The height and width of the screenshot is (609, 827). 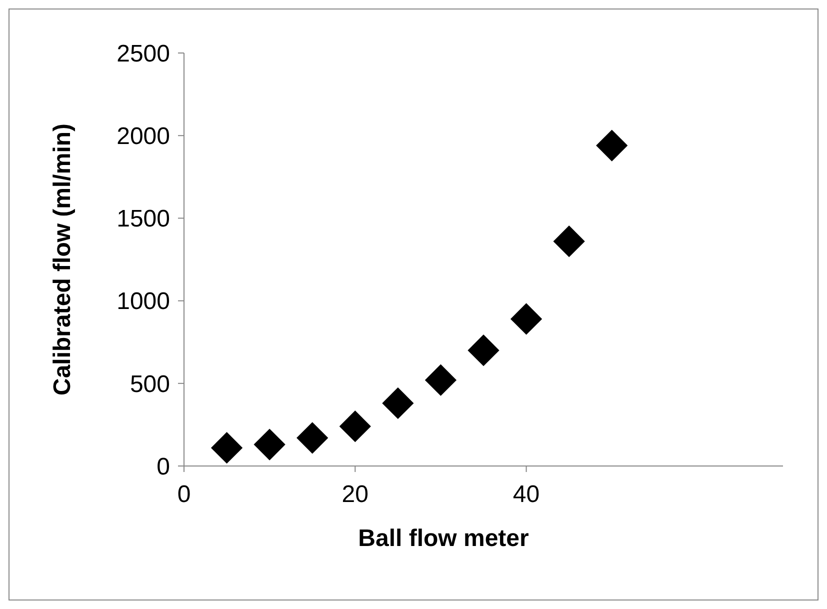 I want to click on y-tick-label: 1500, so click(x=143, y=219).